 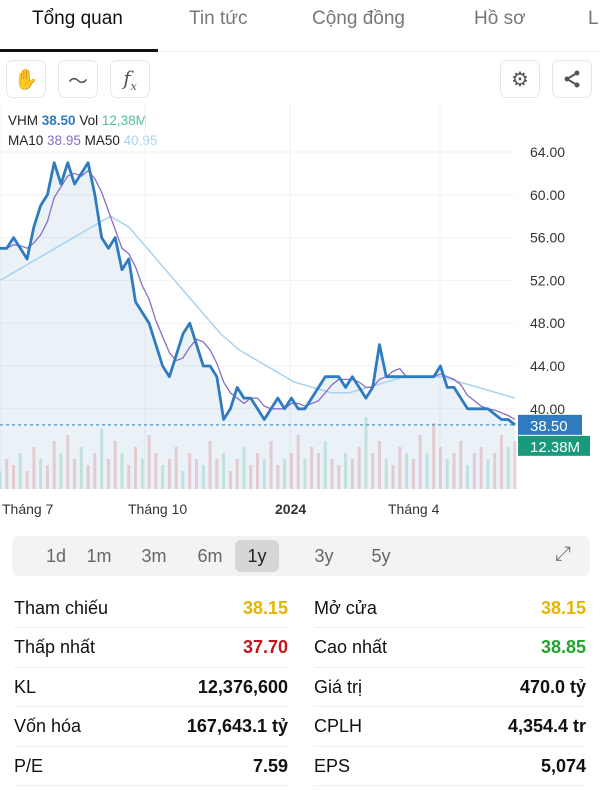 I want to click on y-tick-label: 52.00, so click(x=547, y=280).